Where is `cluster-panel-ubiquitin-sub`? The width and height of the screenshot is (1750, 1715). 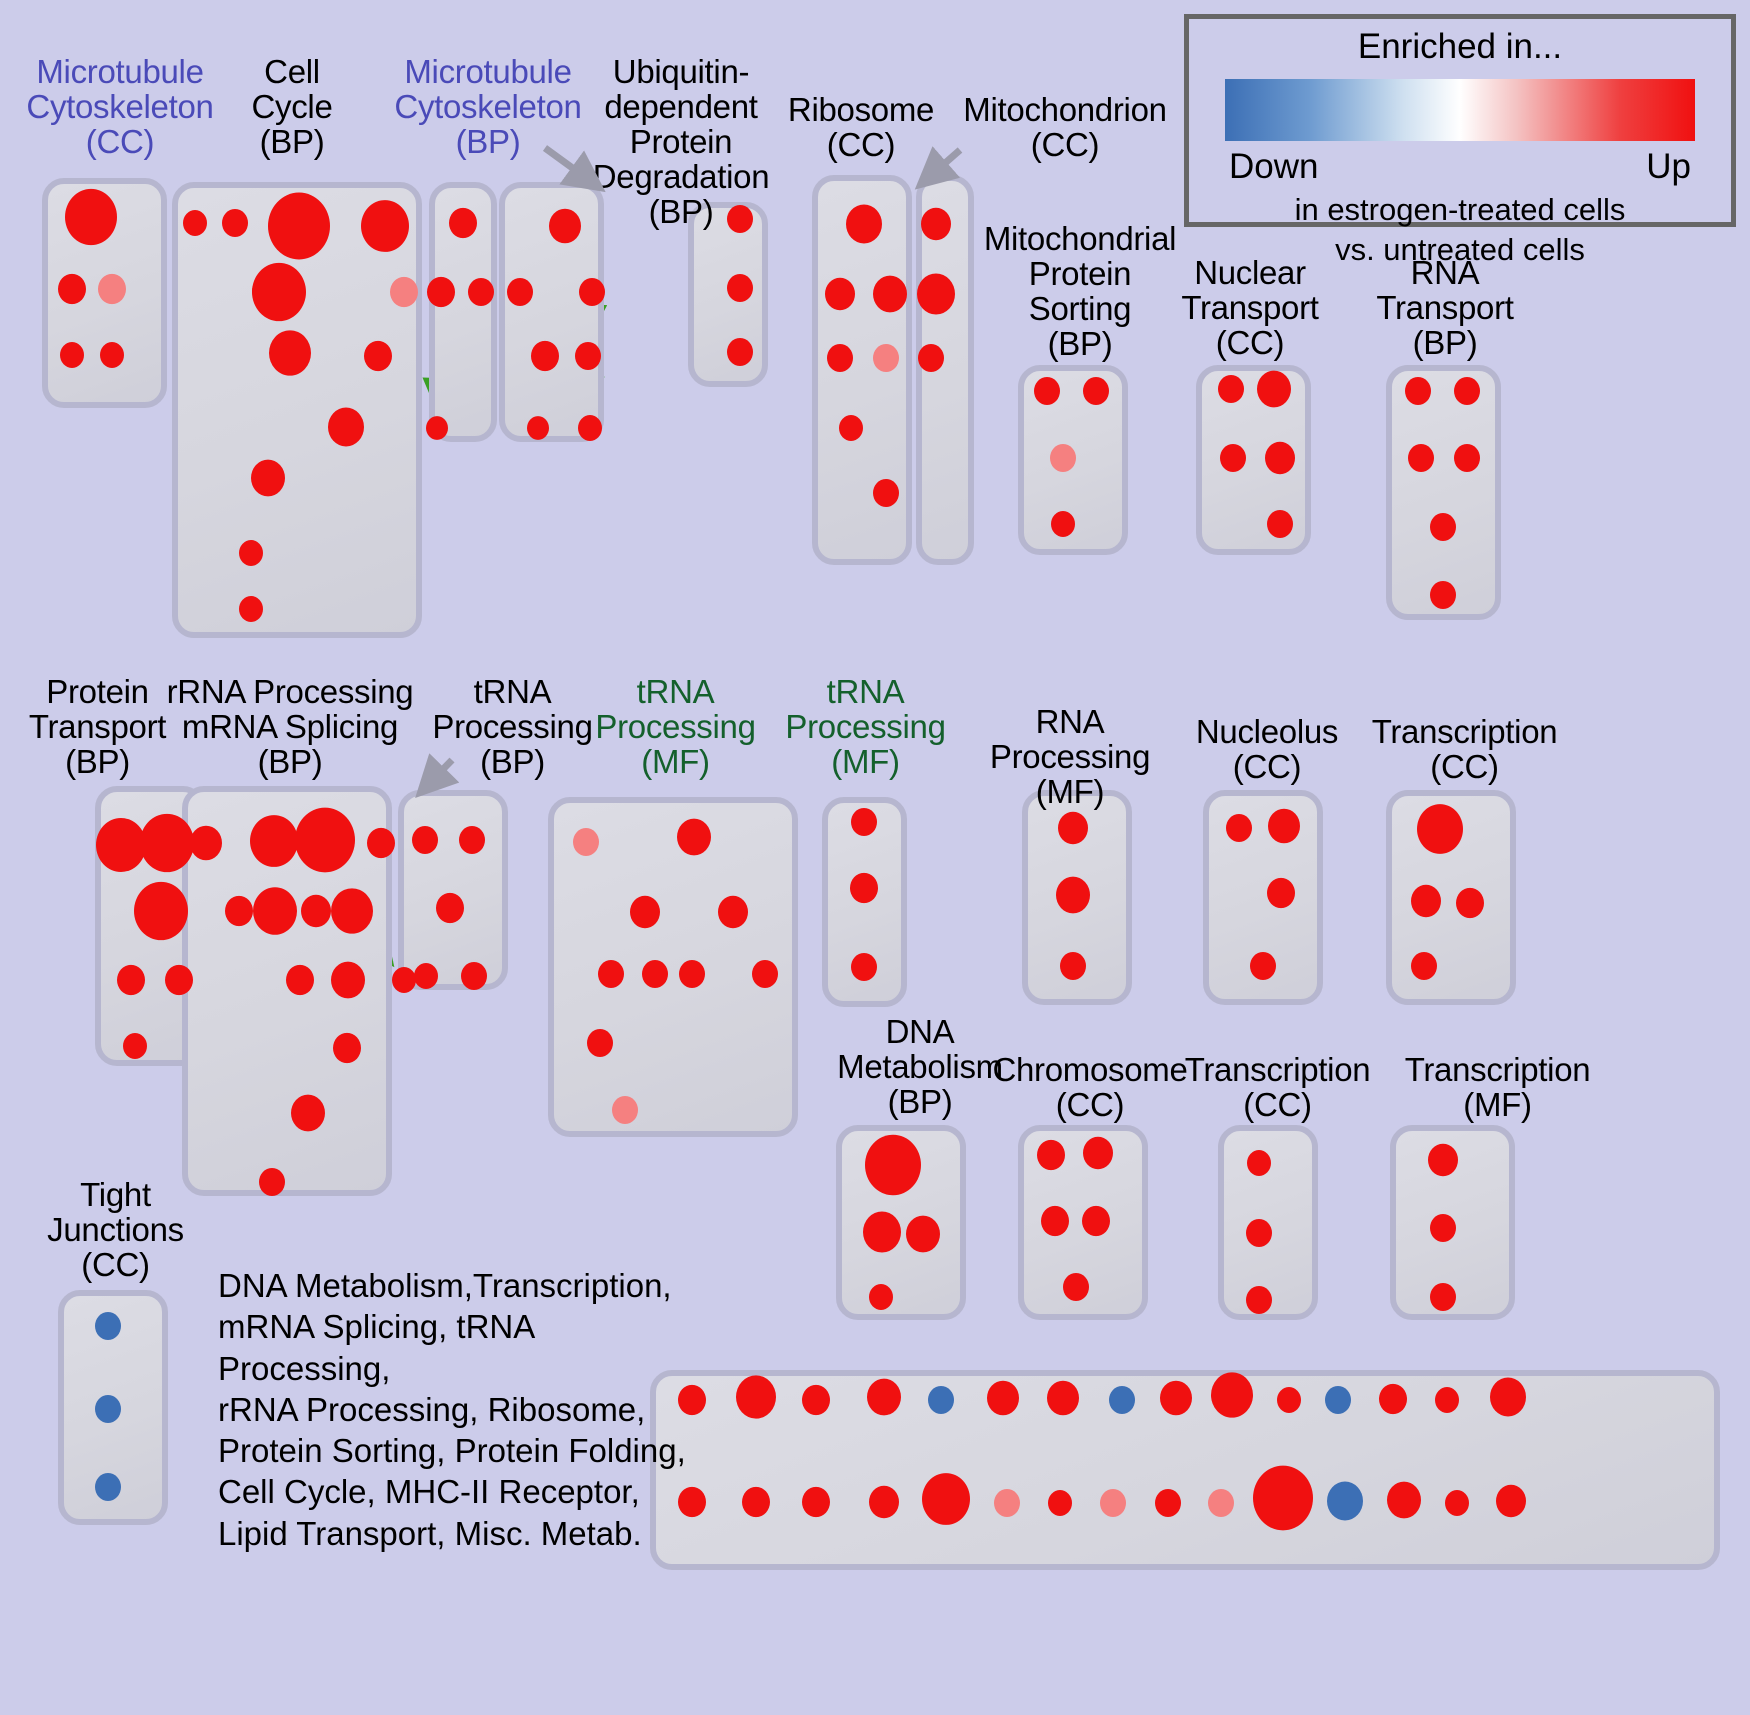
cluster-panel-ubiquitin-sub is located at coordinates (728, 294).